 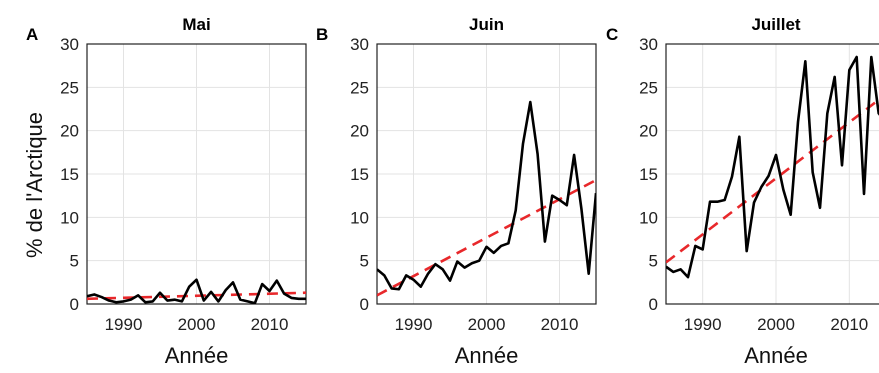 I want to click on panel-letter: C, so click(x=612, y=34).